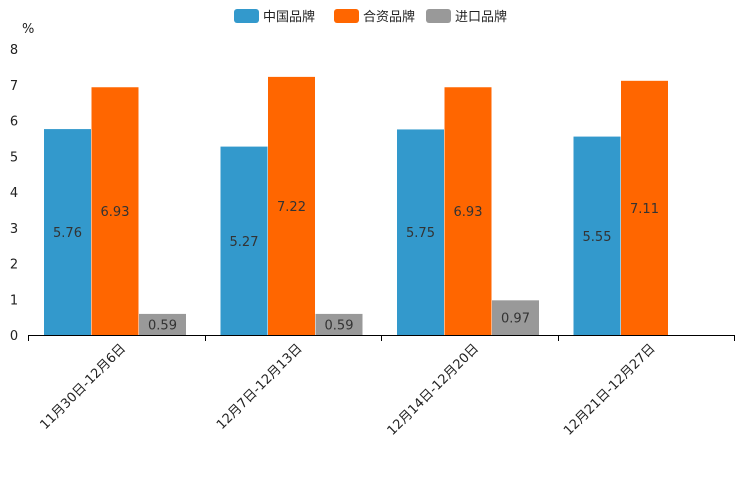  Describe the element at coordinates (14, 50) in the screenshot. I see `y-tick-label: 8` at that location.